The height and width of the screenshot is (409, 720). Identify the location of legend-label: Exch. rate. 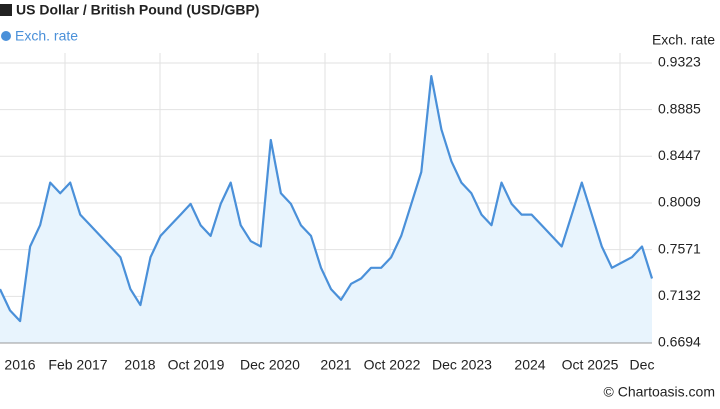
(46, 36).